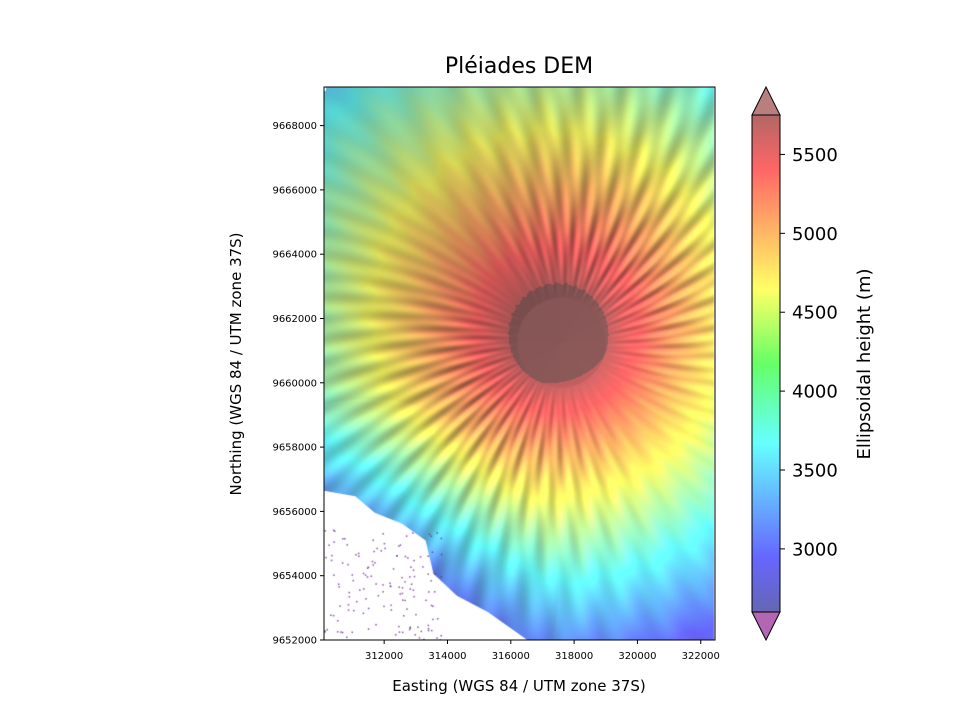  I want to click on colorbar-tick-label: 3000, so click(815, 549).